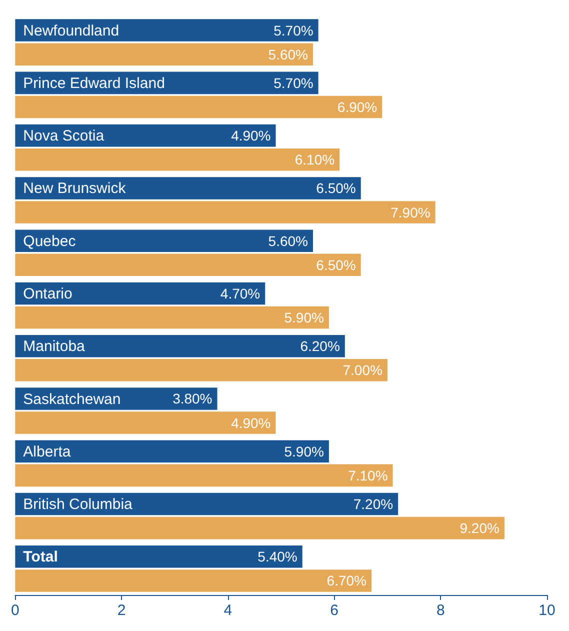 This screenshot has height=631, width=569. I want to click on data-label: 6.70%, so click(346, 580).